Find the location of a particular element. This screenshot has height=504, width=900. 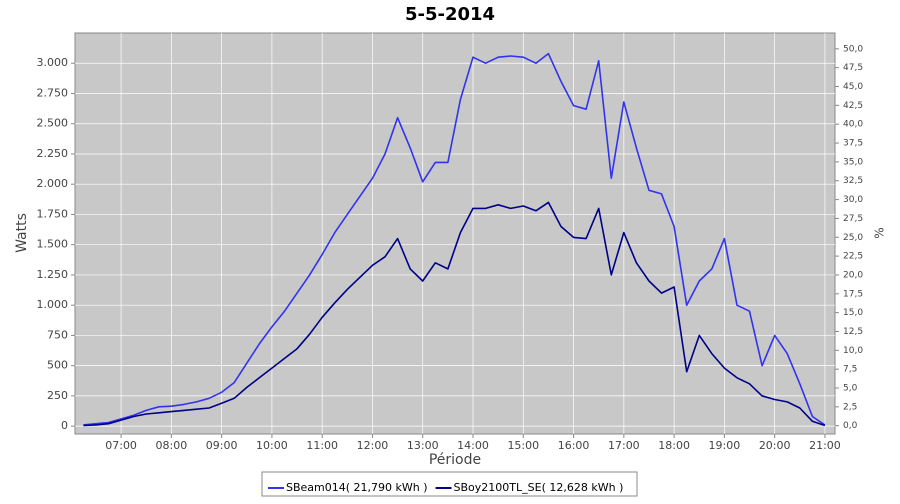

legend-box is located at coordinates (449, 484).